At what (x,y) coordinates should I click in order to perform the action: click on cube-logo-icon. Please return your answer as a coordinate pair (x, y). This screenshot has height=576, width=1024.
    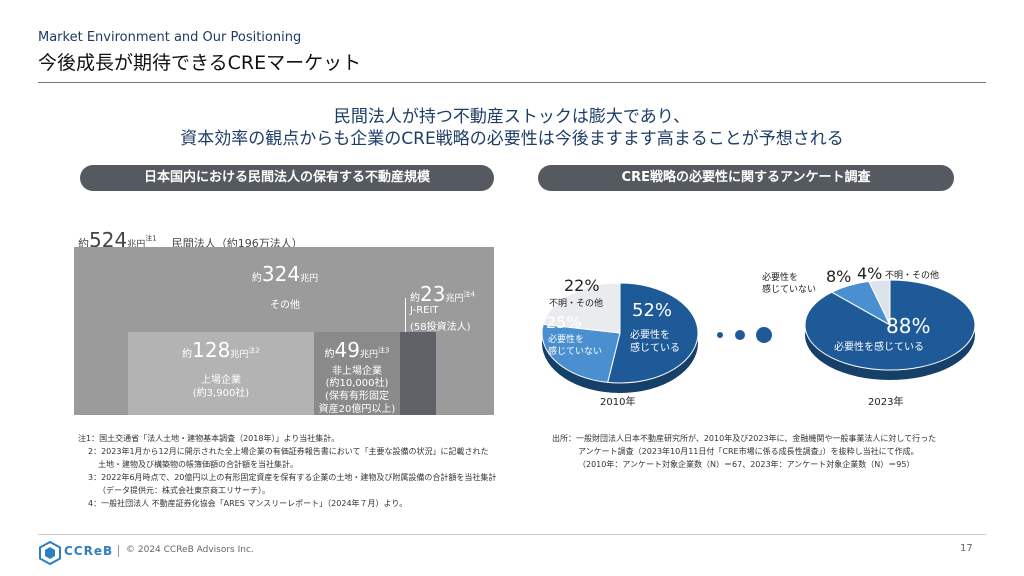
    Looking at the image, I should click on (50, 553).